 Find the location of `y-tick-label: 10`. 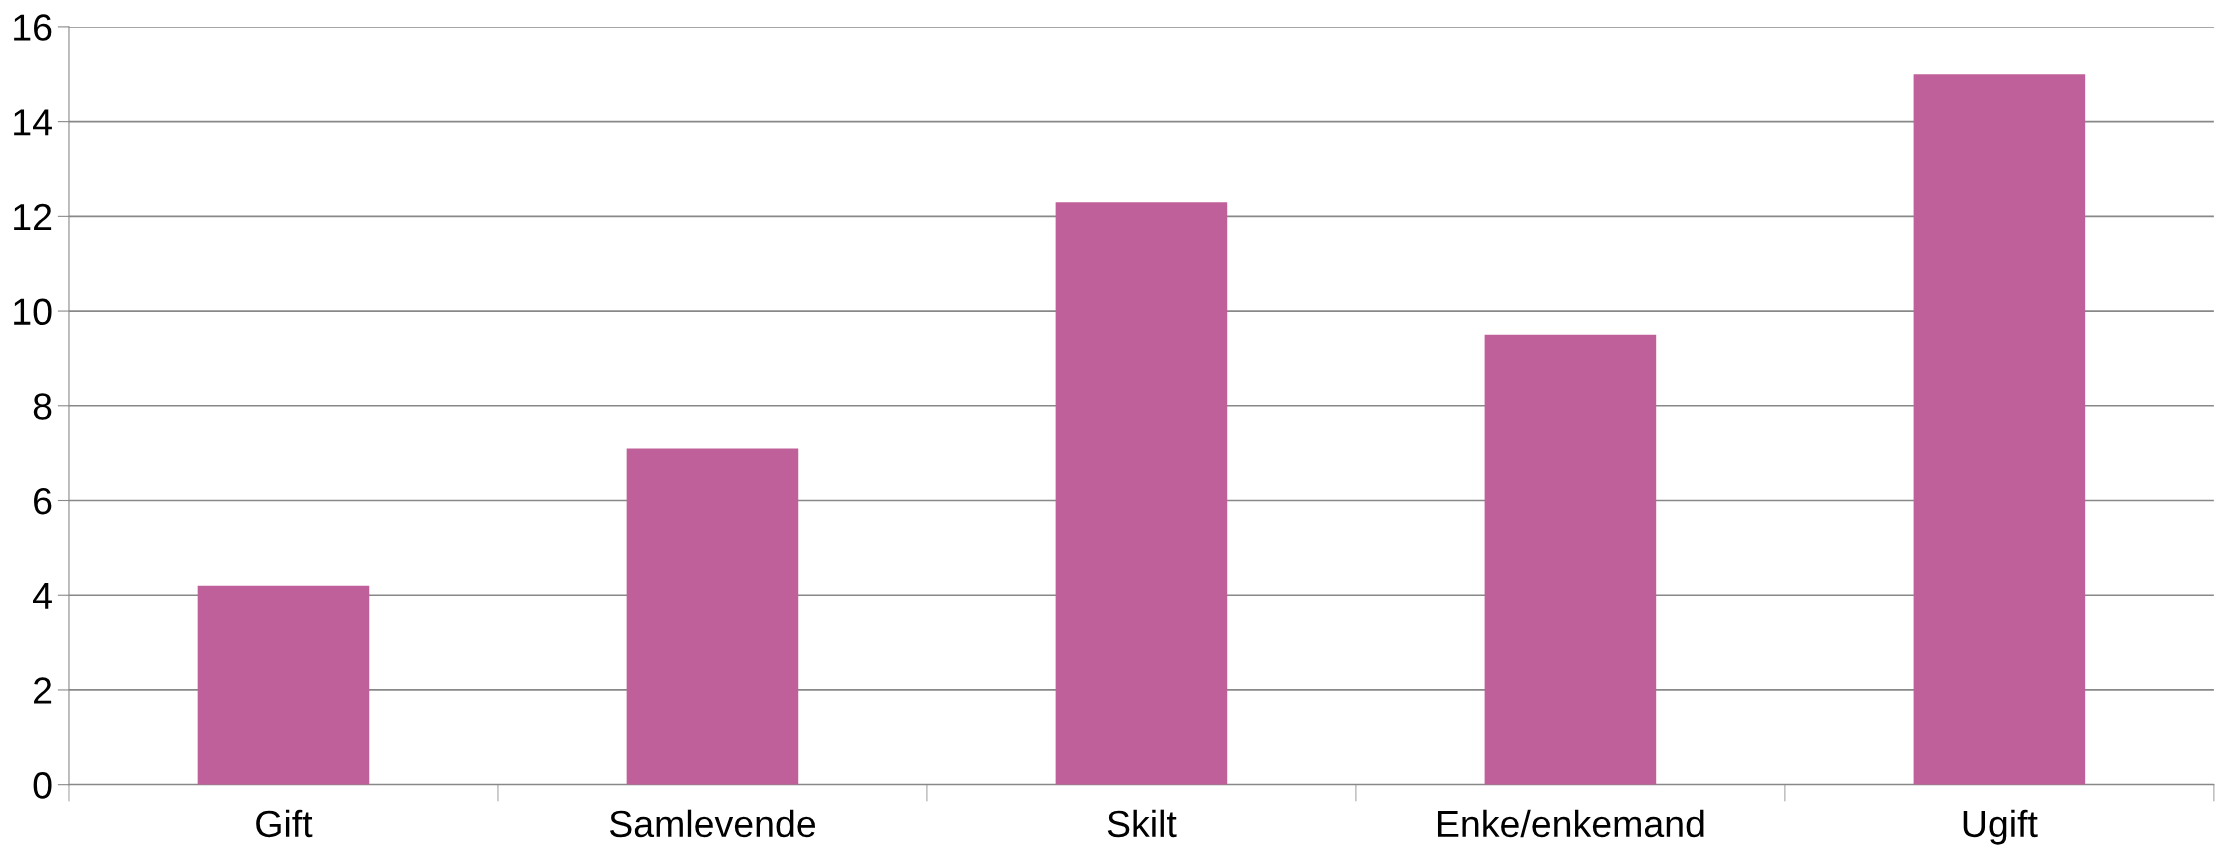

y-tick-label: 10 is located at coordinates (33, 312).